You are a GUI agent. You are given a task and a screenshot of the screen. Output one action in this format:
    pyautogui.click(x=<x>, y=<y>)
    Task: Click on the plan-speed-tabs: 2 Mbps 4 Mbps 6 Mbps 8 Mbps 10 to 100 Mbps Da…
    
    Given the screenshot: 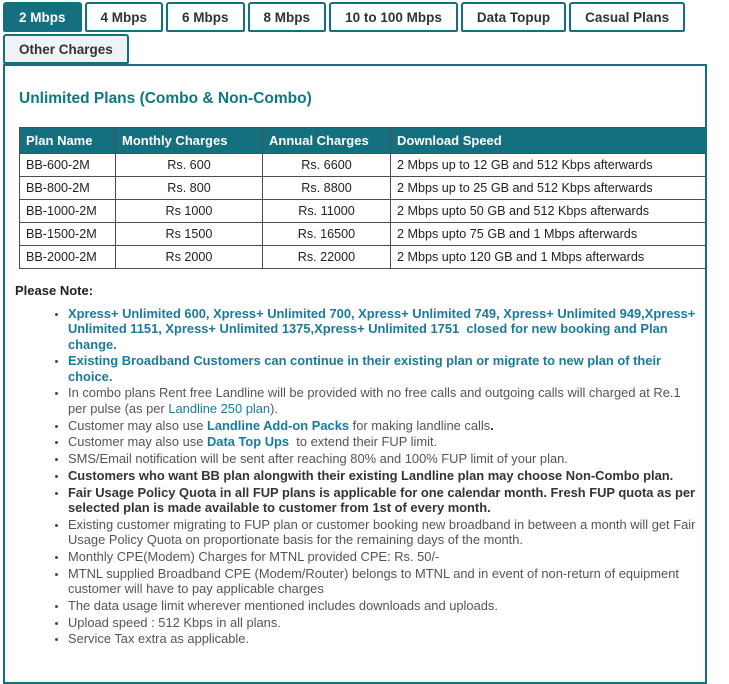 What is the action you would take?
    pyautogui.click(x=366, y=17)
    